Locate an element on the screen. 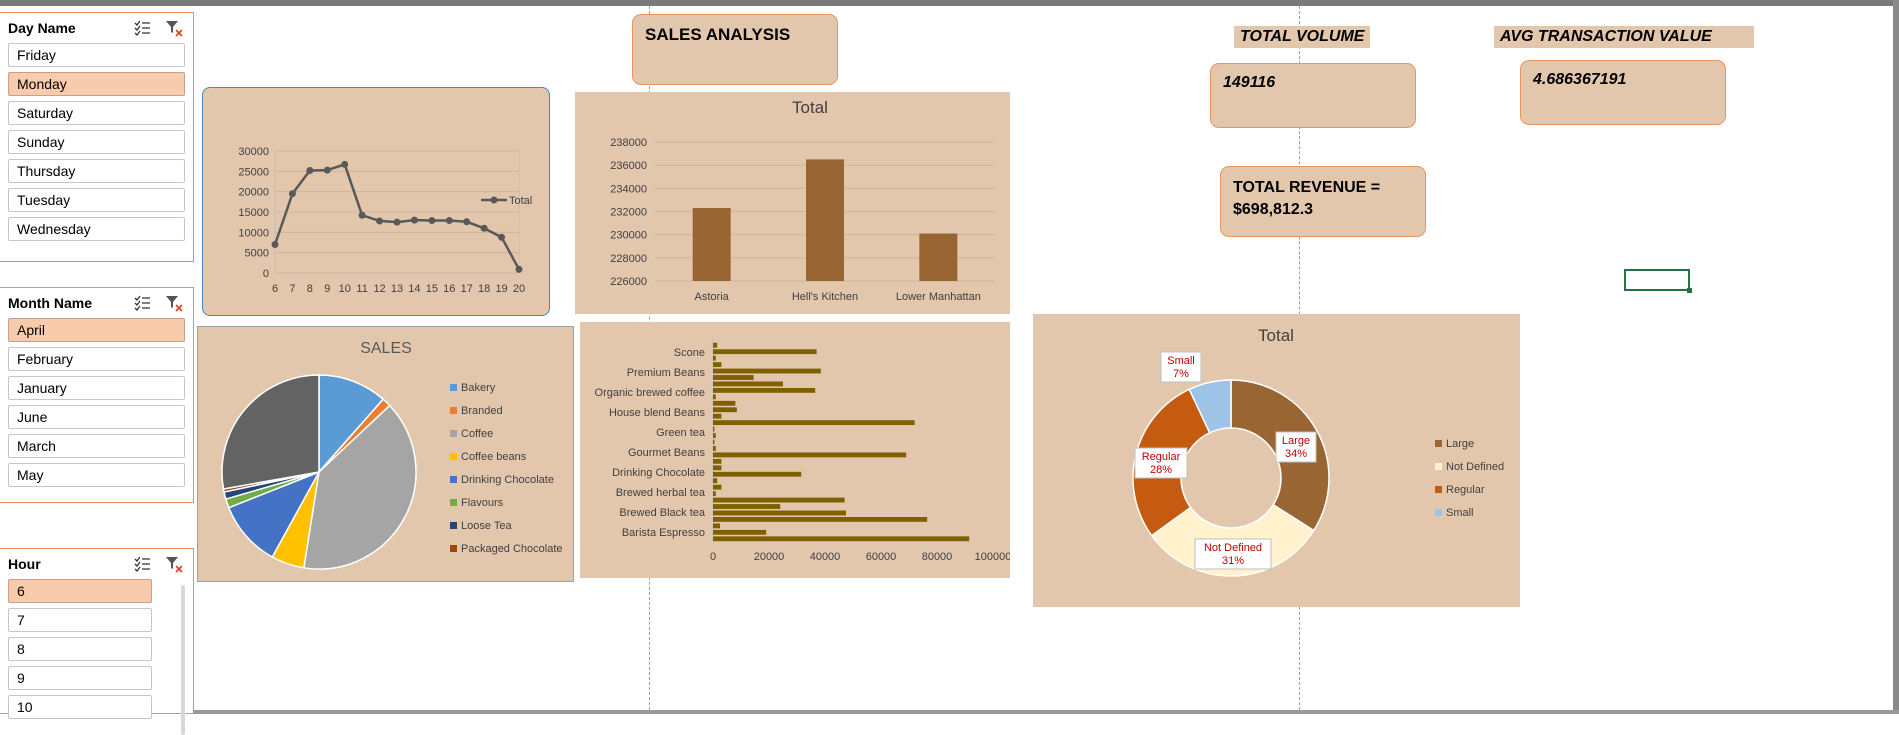 Image resolution: width=1899 pixels, height=735 pixels. y-tick-label: 10000 is located at coordinates (253, 233).